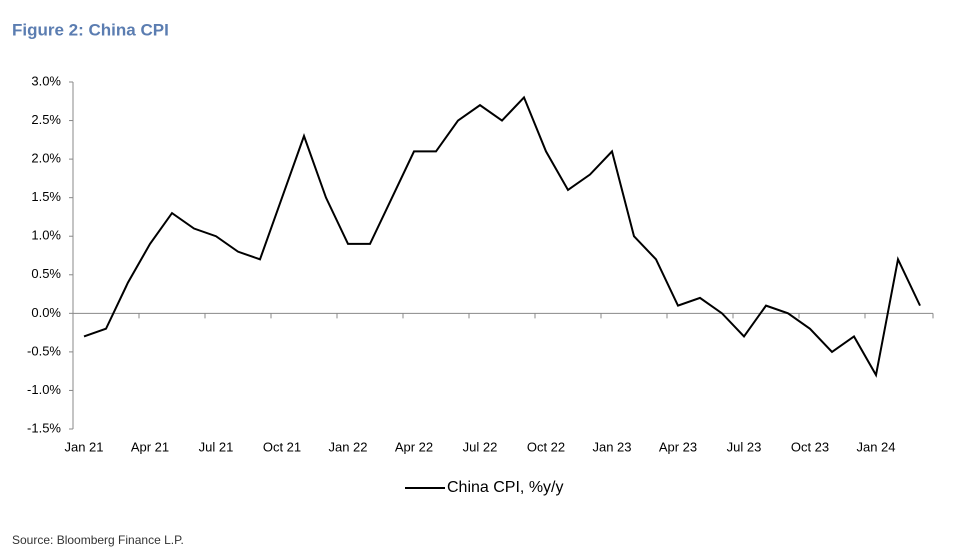 The height and width of the screenshot is (560, 956). Describe the element at coordinates (414, 446) in the screenshot. I see `x-tick-label: Apr 22` at that location.